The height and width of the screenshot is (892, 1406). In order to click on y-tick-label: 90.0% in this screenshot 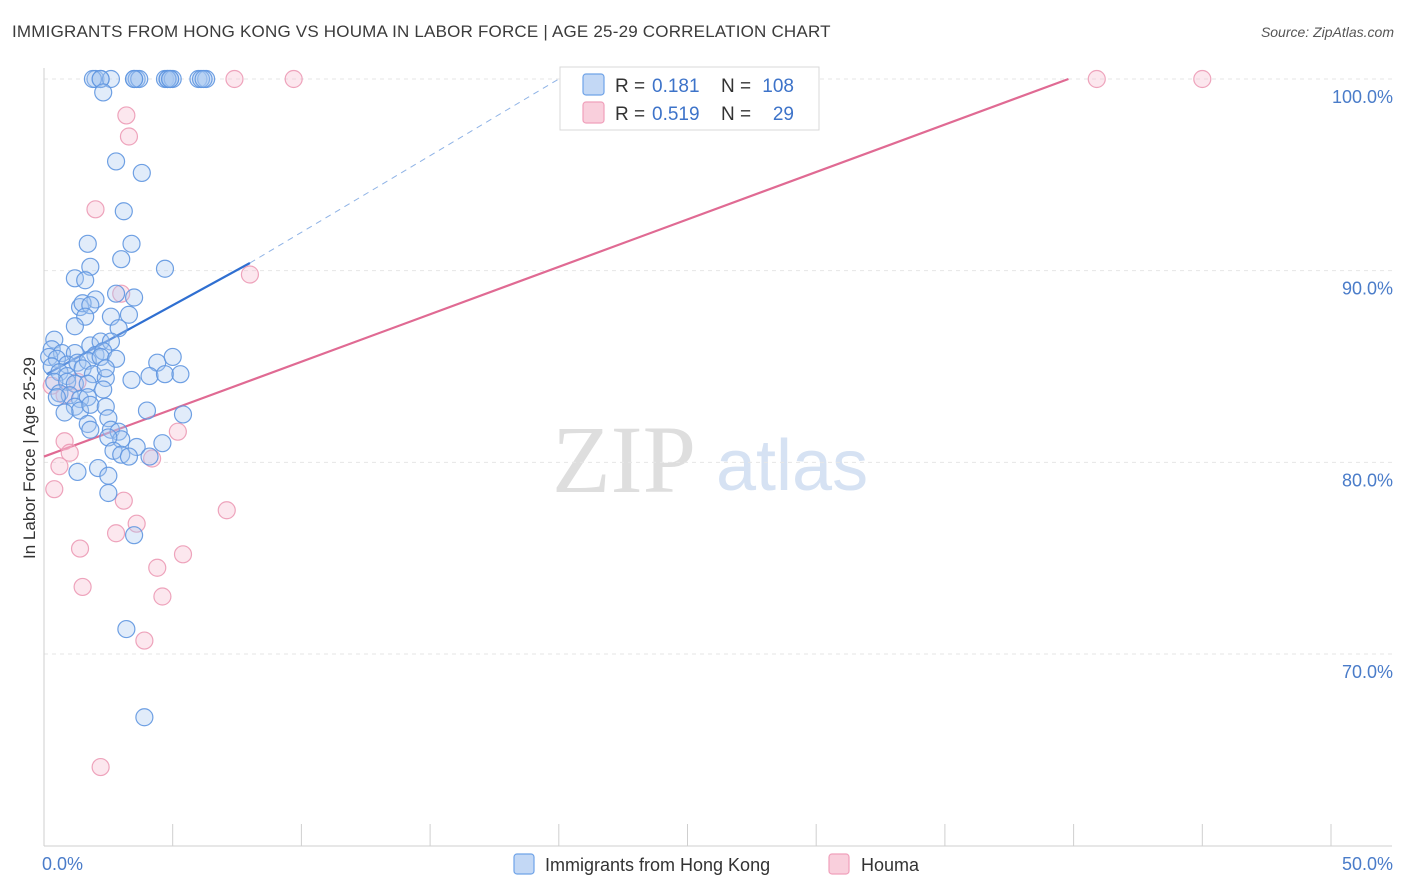, I will do `click(1367, 289)`.